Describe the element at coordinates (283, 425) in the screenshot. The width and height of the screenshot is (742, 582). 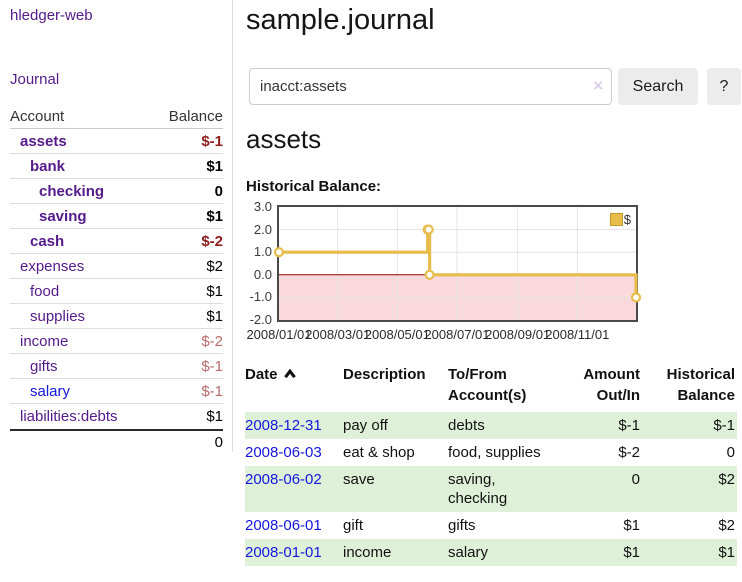
I see `transaction-date-link: 2008-12-31` at that location.